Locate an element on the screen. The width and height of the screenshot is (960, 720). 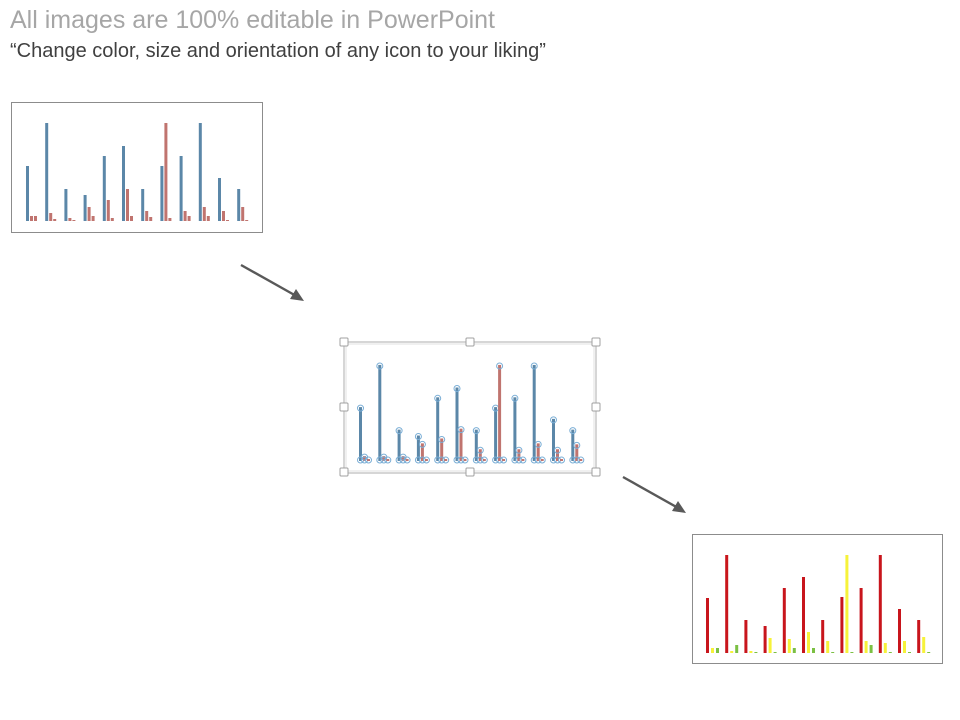
resize-handle-bottom is located at coordinates (470, 472).